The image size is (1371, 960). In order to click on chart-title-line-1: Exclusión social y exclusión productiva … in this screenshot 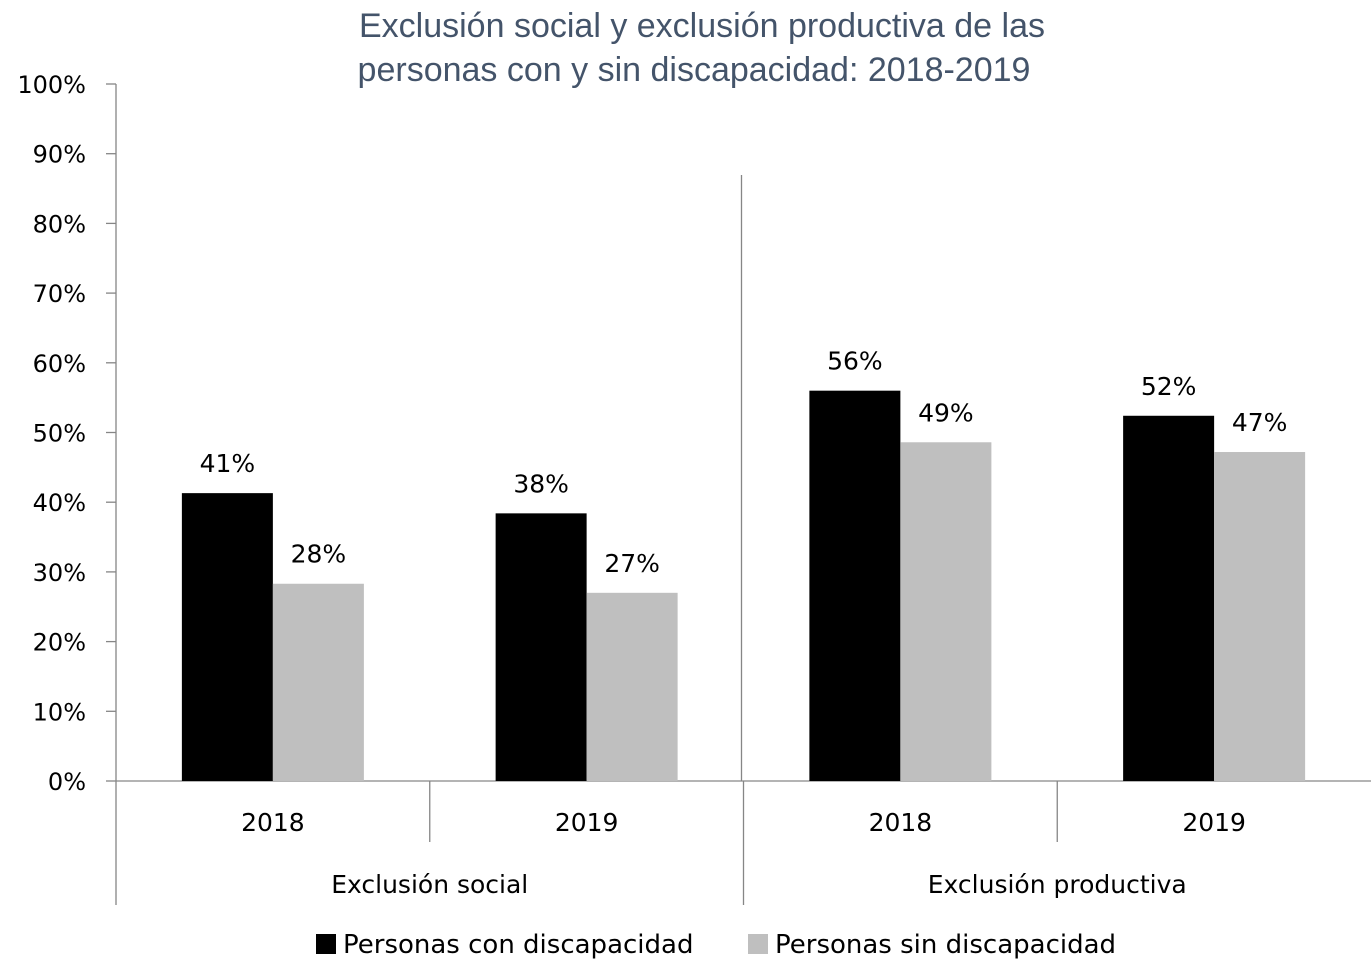, I will do `click(702, 26)`.